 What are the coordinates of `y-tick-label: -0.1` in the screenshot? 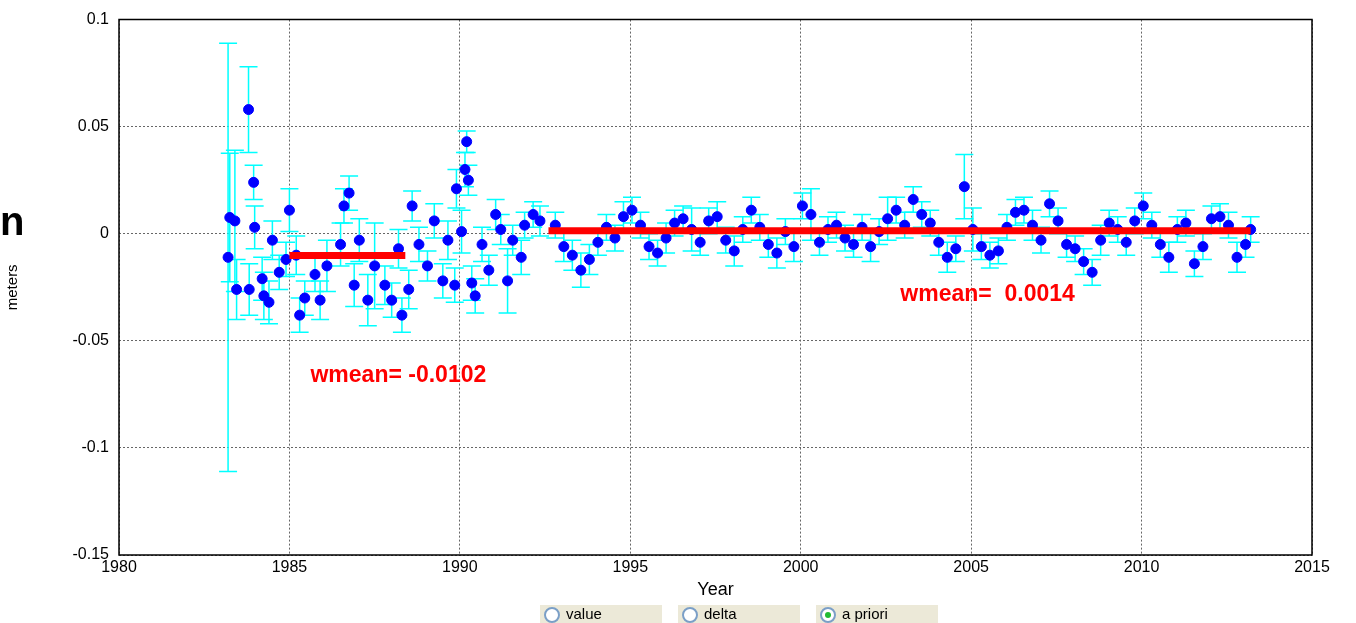 It's located at (95, 447).